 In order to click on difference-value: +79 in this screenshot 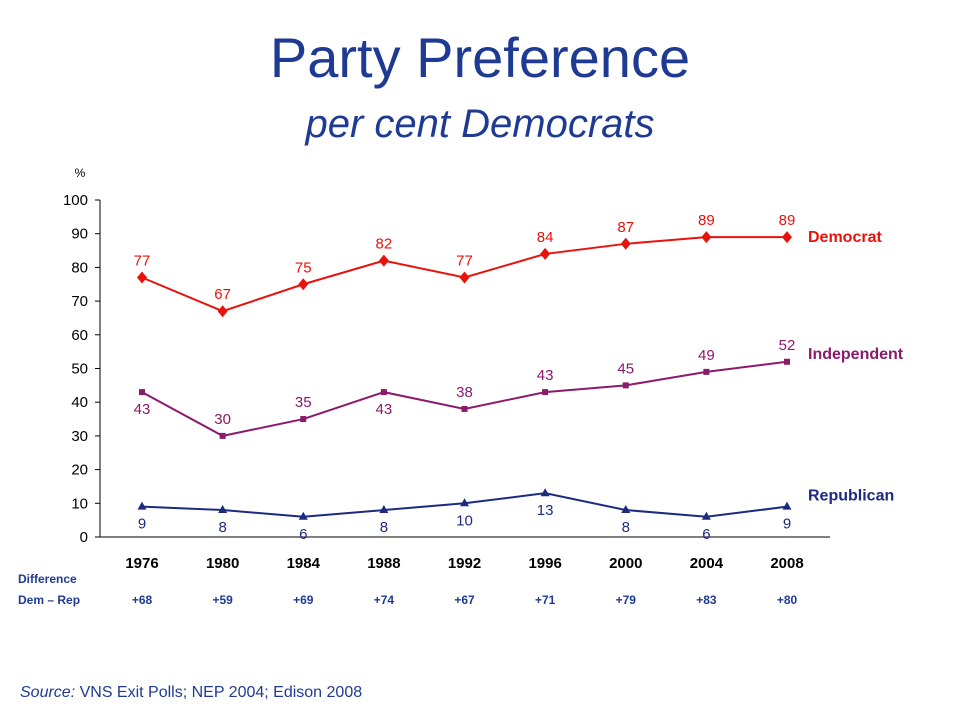, I will do `click(626, 600)`.